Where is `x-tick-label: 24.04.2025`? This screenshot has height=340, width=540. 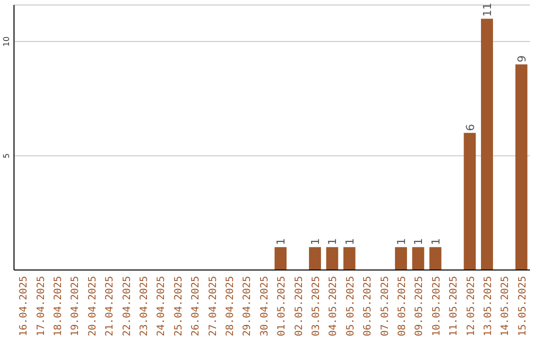 x-tick-label: 24.04.2025 is located at coordinates (162, 306).